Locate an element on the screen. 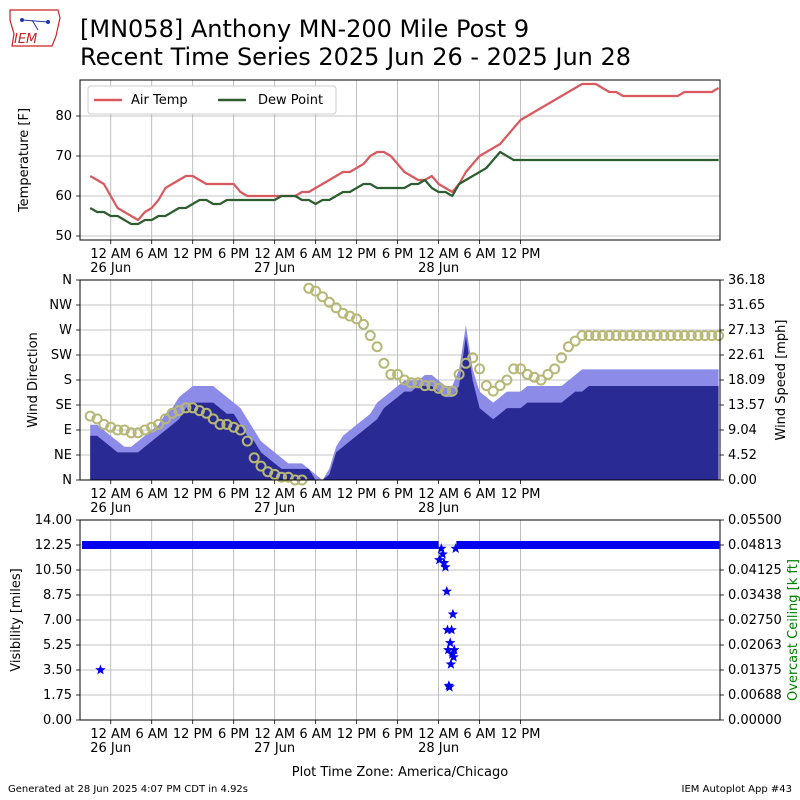  dew-point-line is located at coordinates (404, 188).